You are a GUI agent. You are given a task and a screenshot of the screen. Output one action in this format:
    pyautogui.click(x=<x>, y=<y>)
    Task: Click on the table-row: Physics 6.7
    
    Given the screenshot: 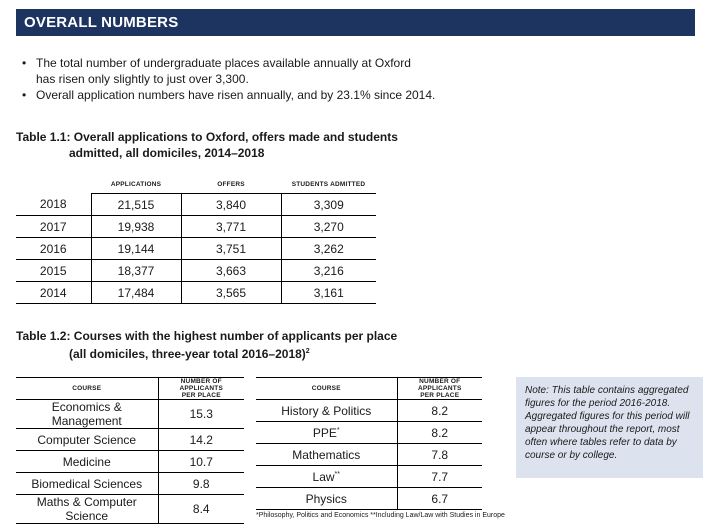 What is the action you would take?
    pyautogui.click(x=369, y=498)
    